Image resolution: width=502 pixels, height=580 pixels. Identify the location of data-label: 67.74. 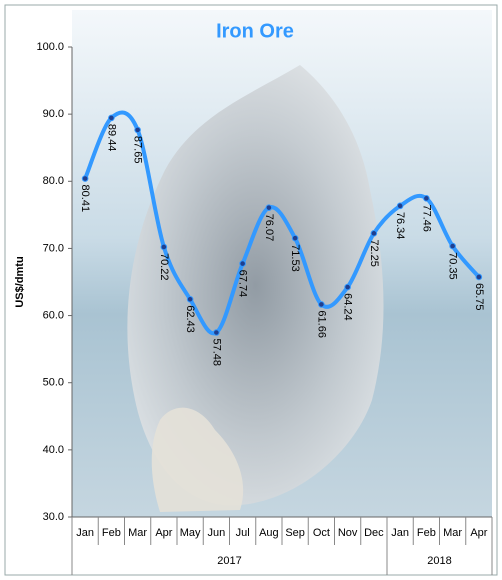
(243, 284).